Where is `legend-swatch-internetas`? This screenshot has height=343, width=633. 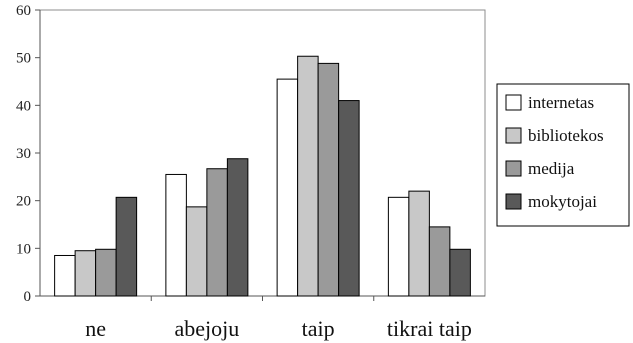 legend-swatch-internetas is located at coordinates (513, 102).